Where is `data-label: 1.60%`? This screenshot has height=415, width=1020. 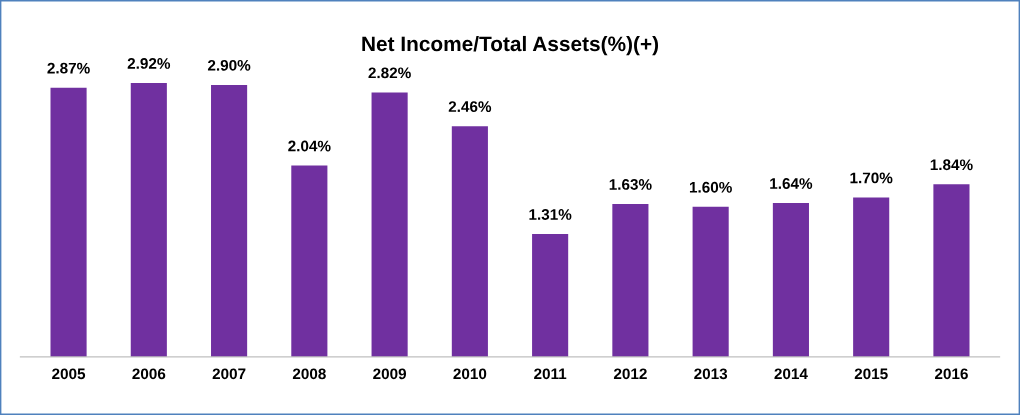 data-label: 1.60% is located at coordinates (710, 187).